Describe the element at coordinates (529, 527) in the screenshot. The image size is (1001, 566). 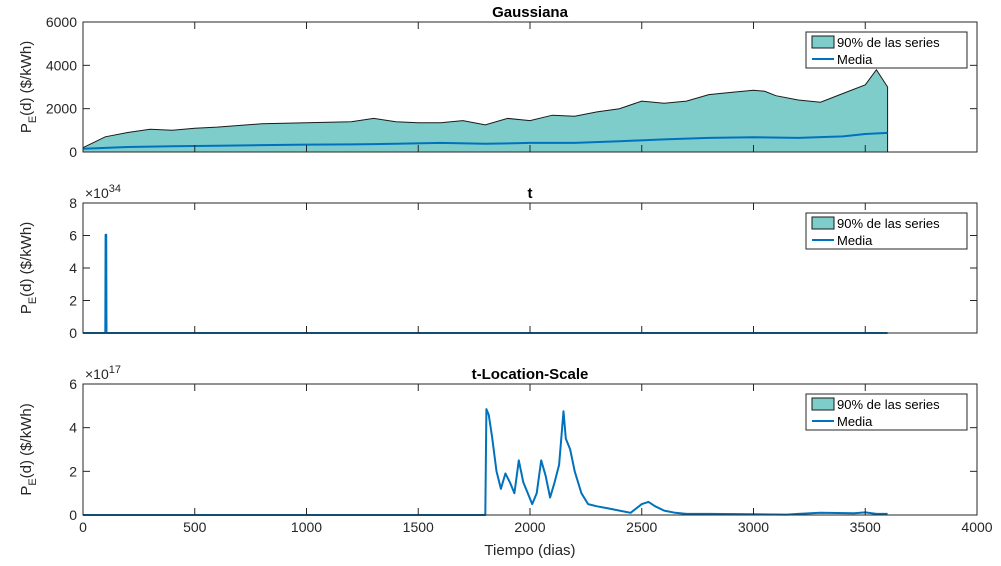
I see `x-tick-label: 2000` at that location.